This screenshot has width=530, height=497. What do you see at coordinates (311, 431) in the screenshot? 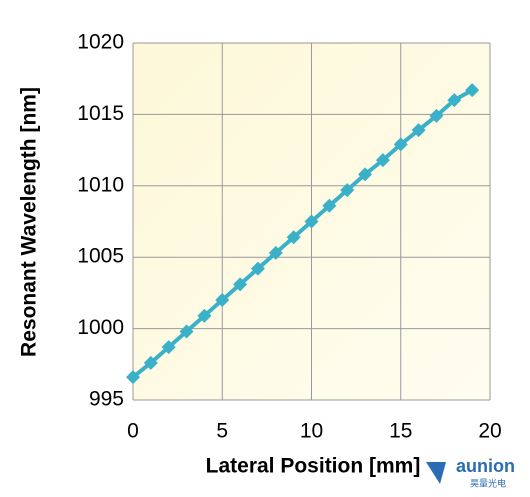
I see `x-tick-label: 10` at bounding box center [311, 431].